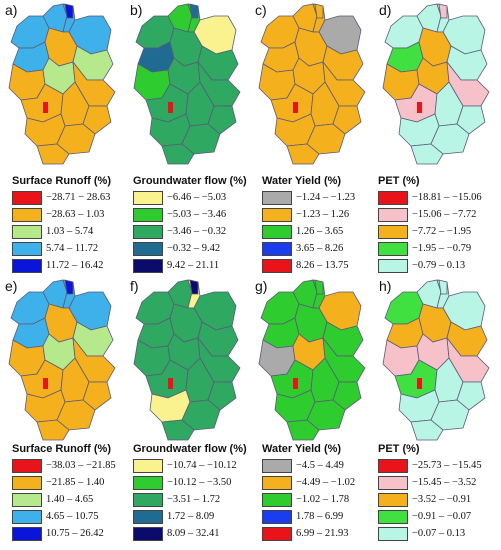  Describe the element at coordinates (324, 231) in the screenshot. I see `legend-item: 1.26 – 3.65` at that location.